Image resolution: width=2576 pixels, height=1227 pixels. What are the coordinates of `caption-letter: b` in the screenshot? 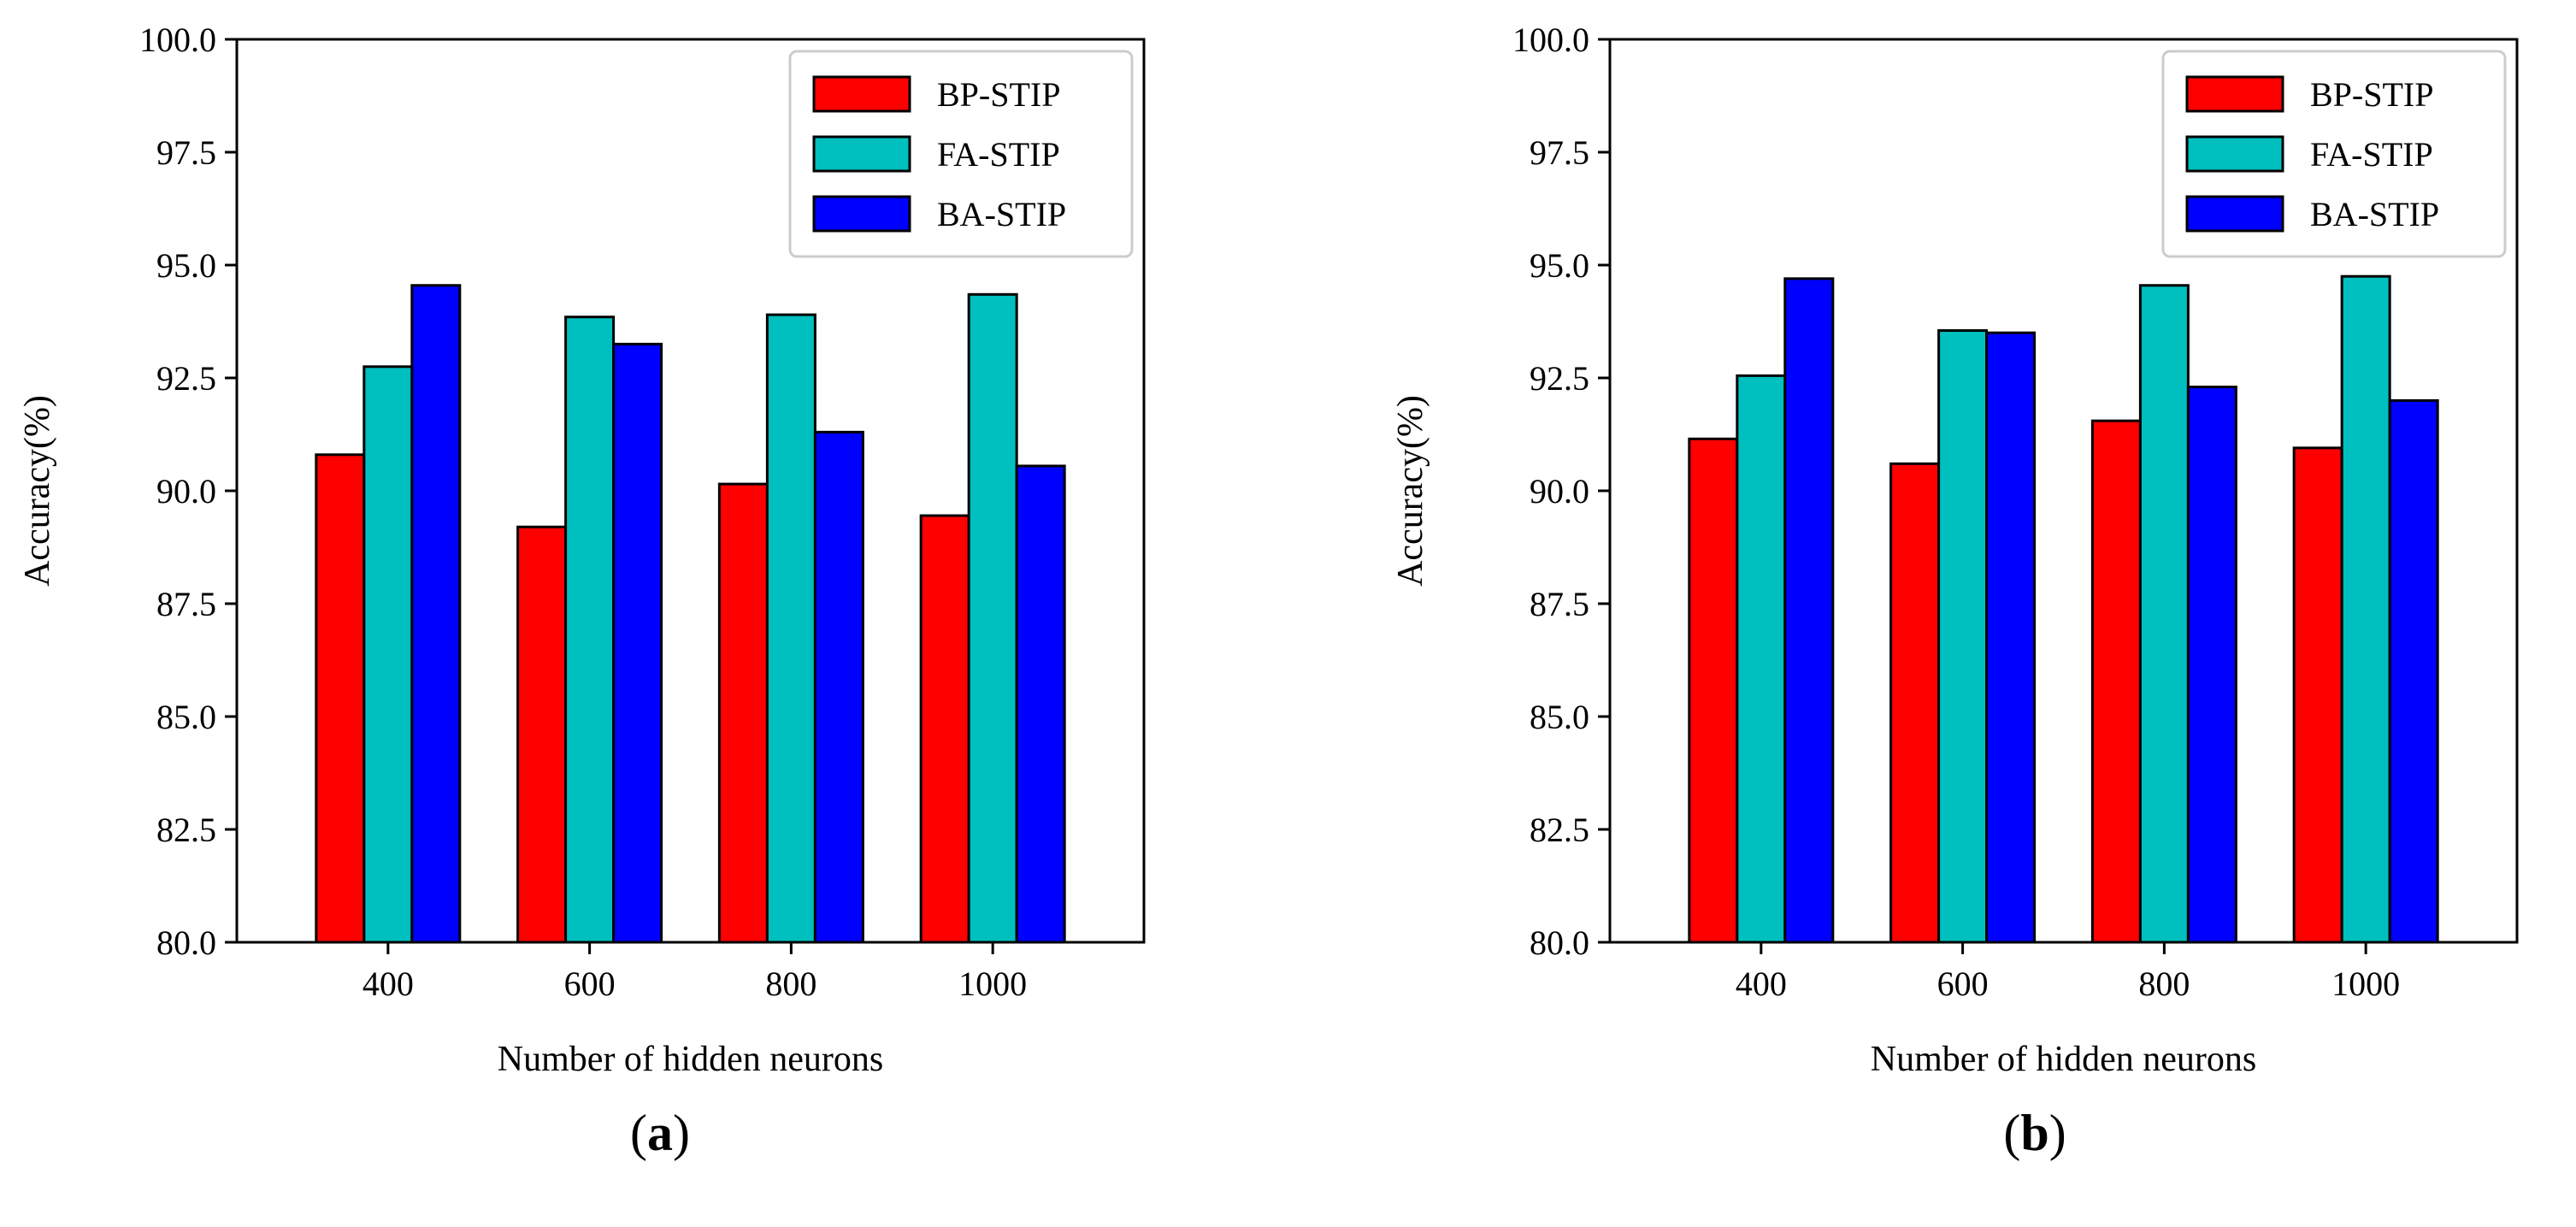 It's located at (2034, 1133).